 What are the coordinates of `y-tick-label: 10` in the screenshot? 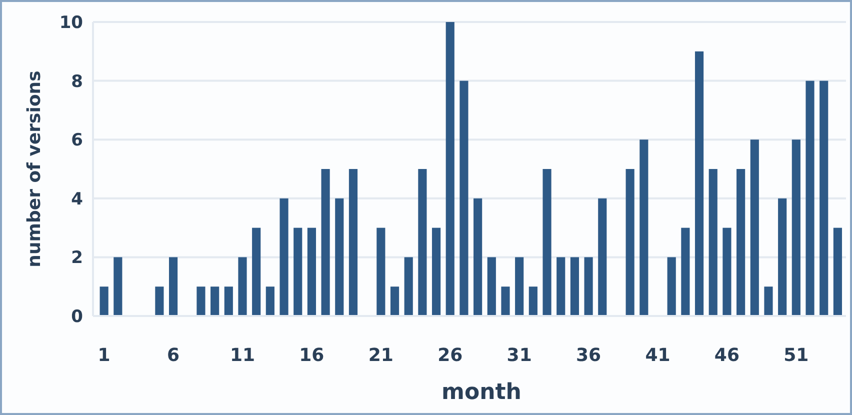 It's located at (71, 22).